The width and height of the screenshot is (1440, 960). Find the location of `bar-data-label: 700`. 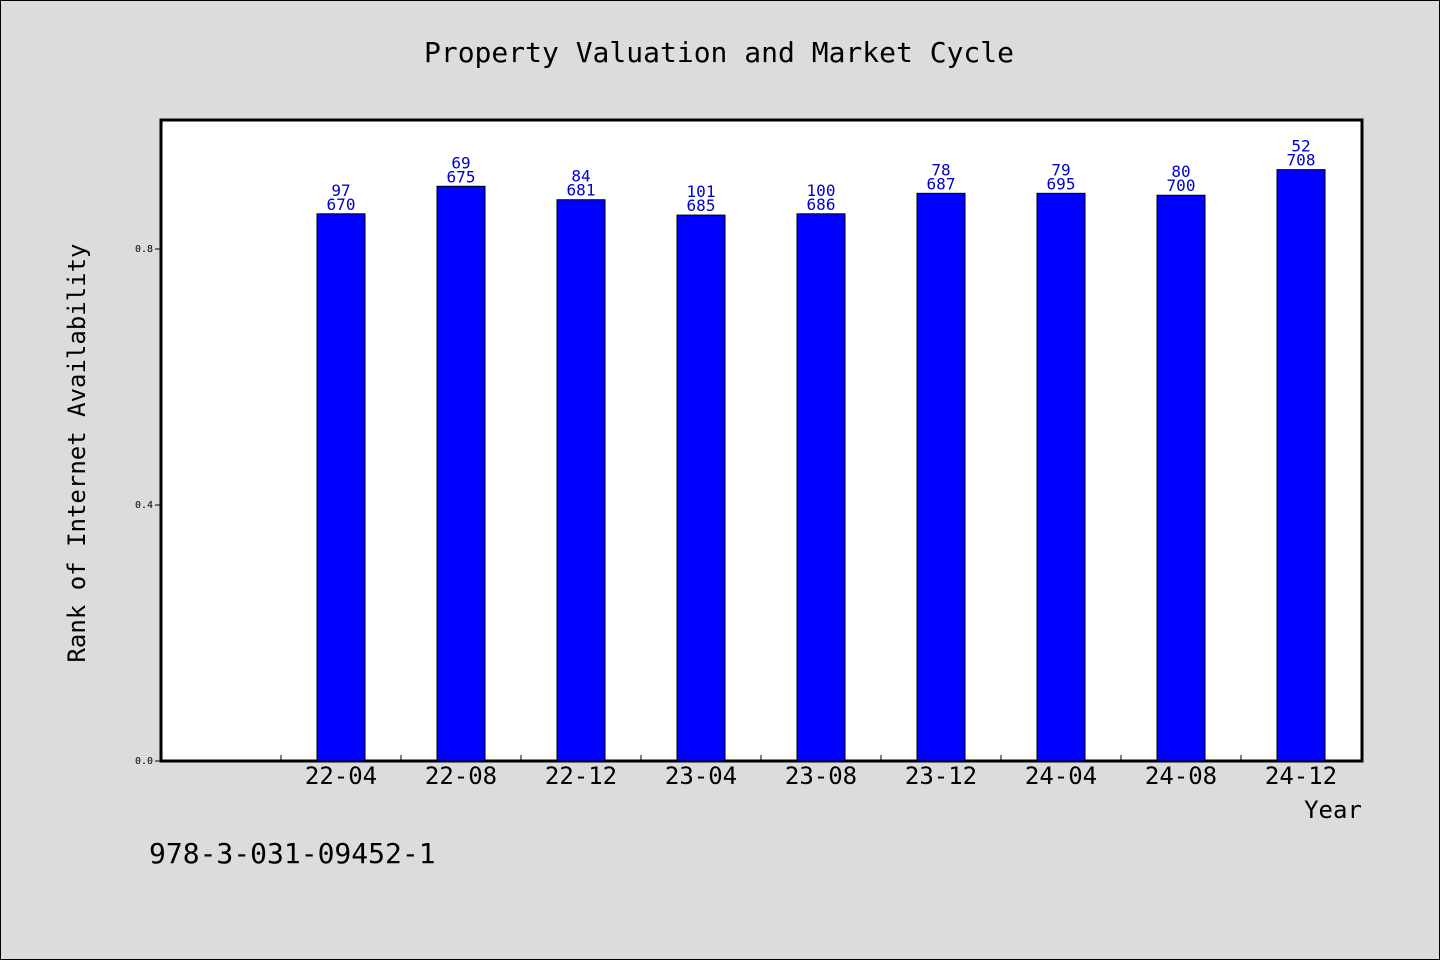

bar-data-label: 700 is located at coordinates (1181, 185).